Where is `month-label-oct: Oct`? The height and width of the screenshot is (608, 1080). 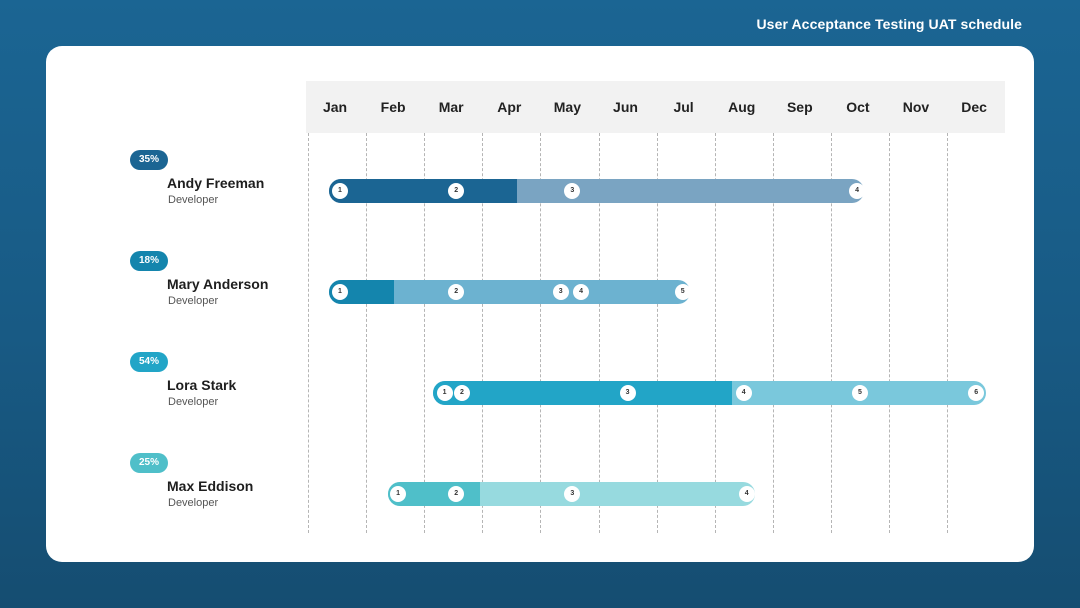
month-label-oct: Oct is located at coordinates (858, 107).